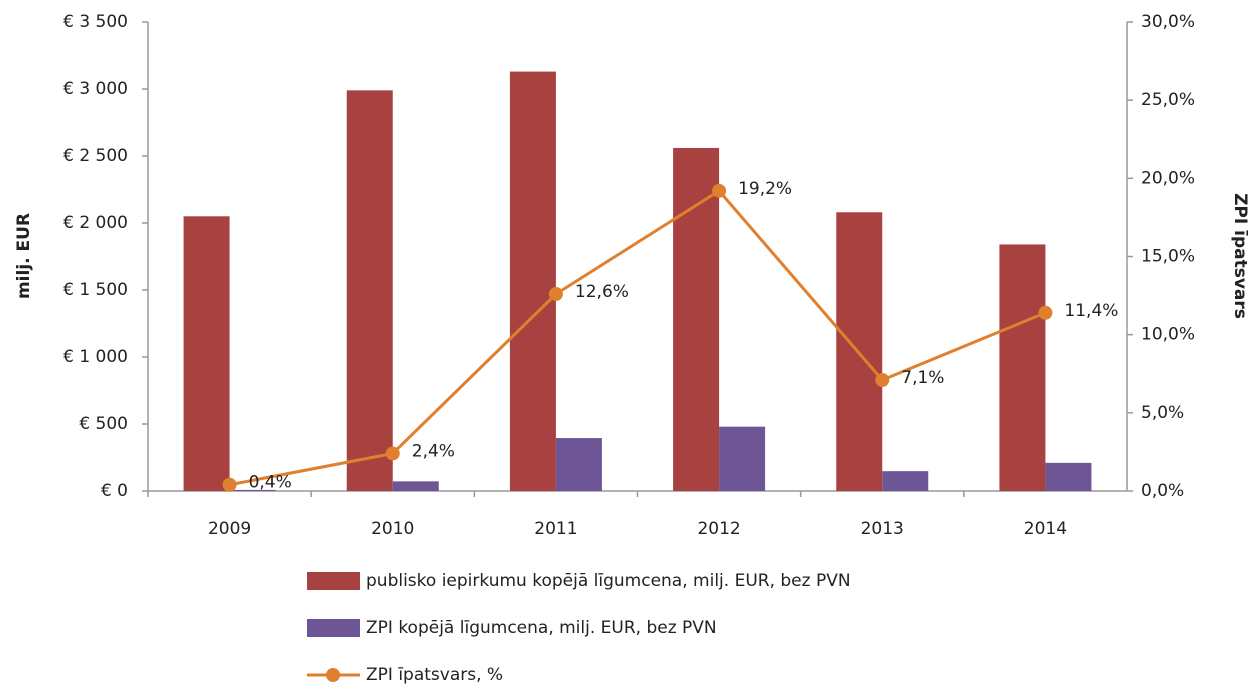 This screenshot has width=1254, height=687. Describe the element at coordinates (1168, 178) in the screenshot. I see `y2-tick-label: 20,0%` at that location.